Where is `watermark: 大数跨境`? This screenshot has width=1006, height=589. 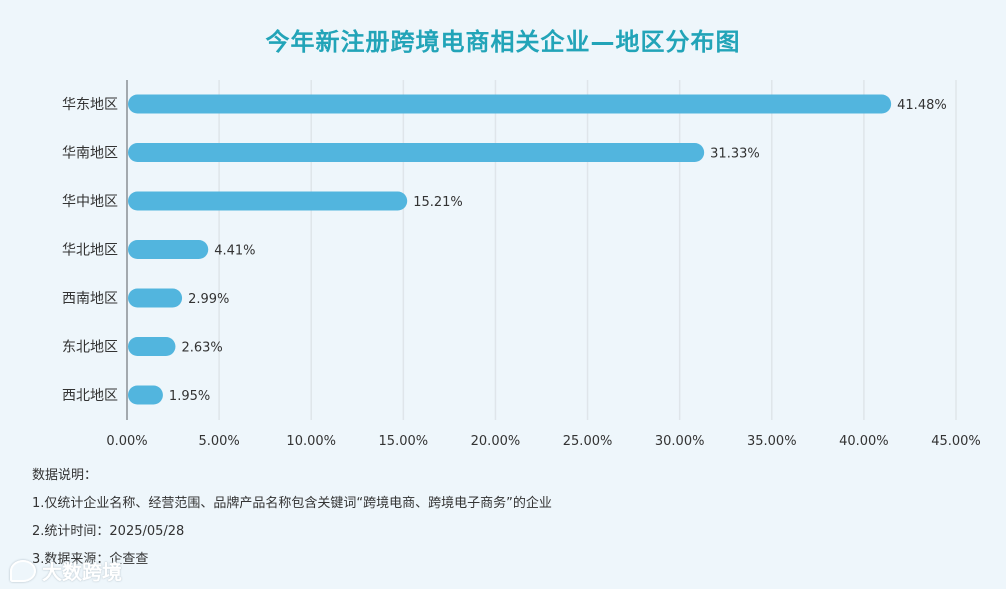
watermark: 大数跨境 is located at coordinates (66, 570).